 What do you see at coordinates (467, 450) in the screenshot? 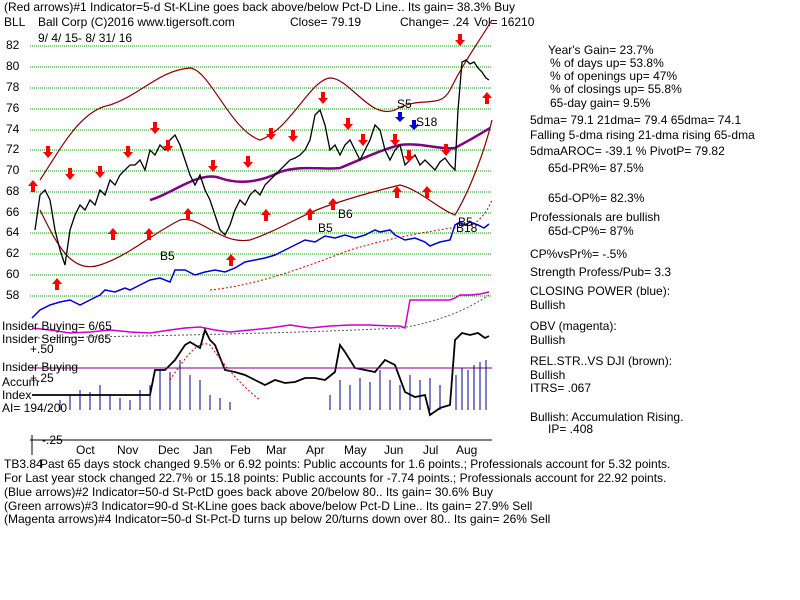
I see `month-label: Aug` at bounding box center [467, 450].